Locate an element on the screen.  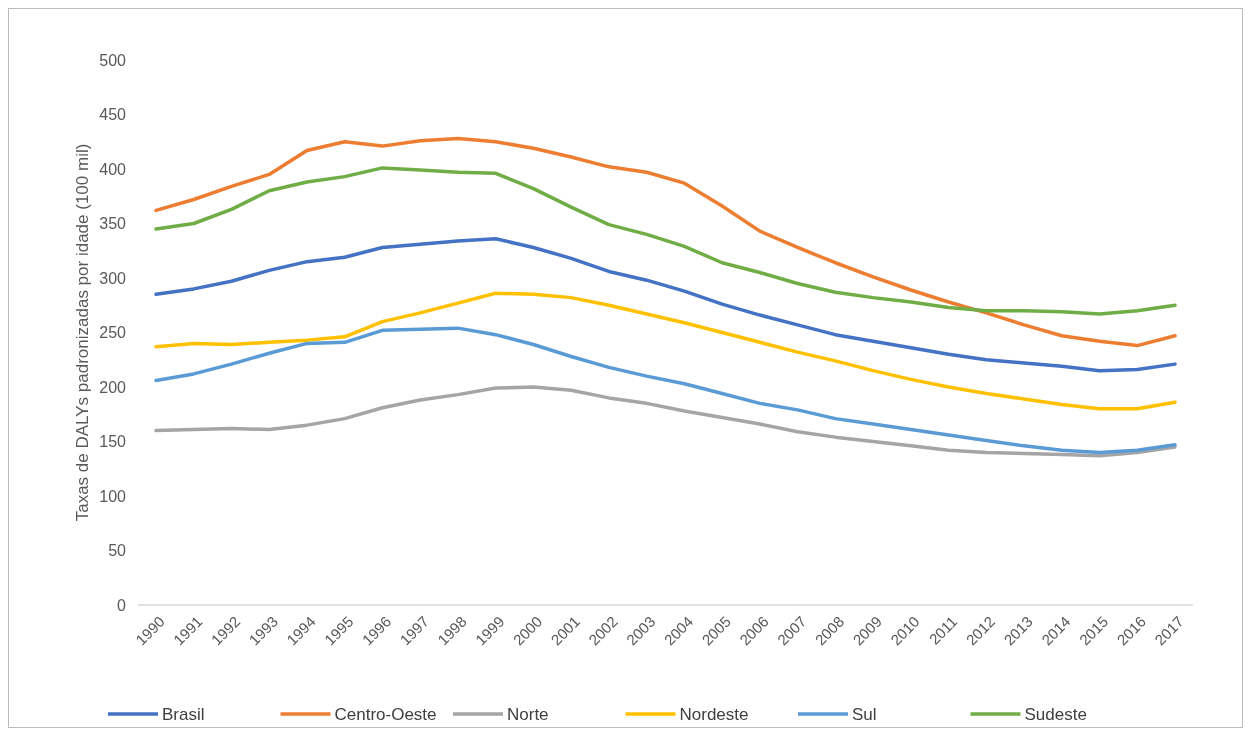
y-tick-label: 150 is located at coordinates (113, 442).